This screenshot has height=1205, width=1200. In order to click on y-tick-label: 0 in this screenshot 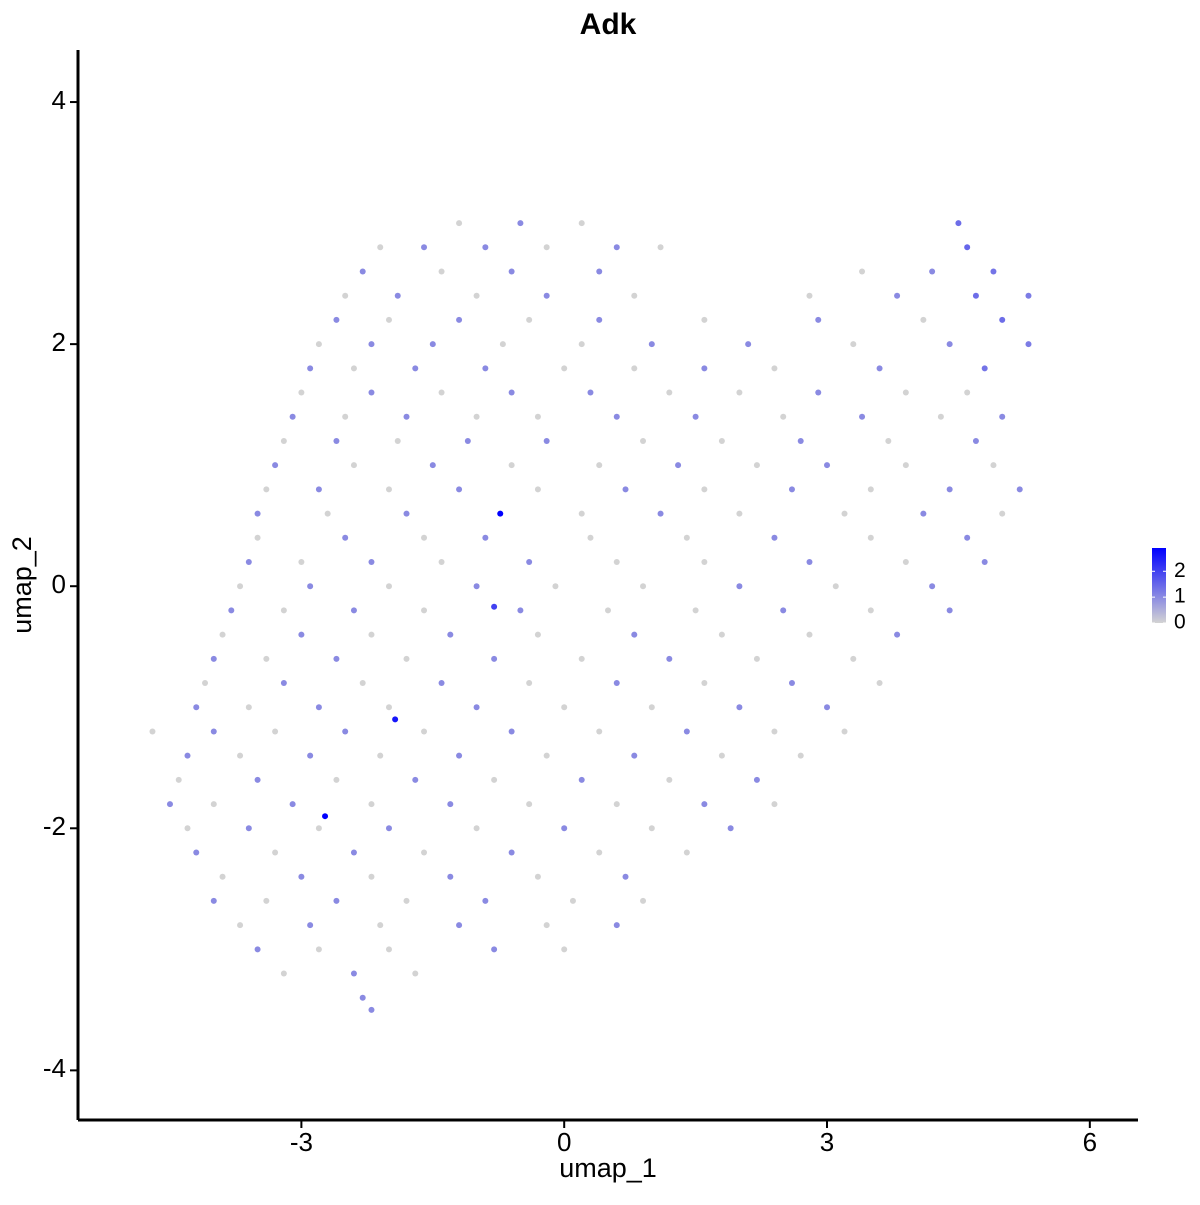, I will do `click(59, 584)`.